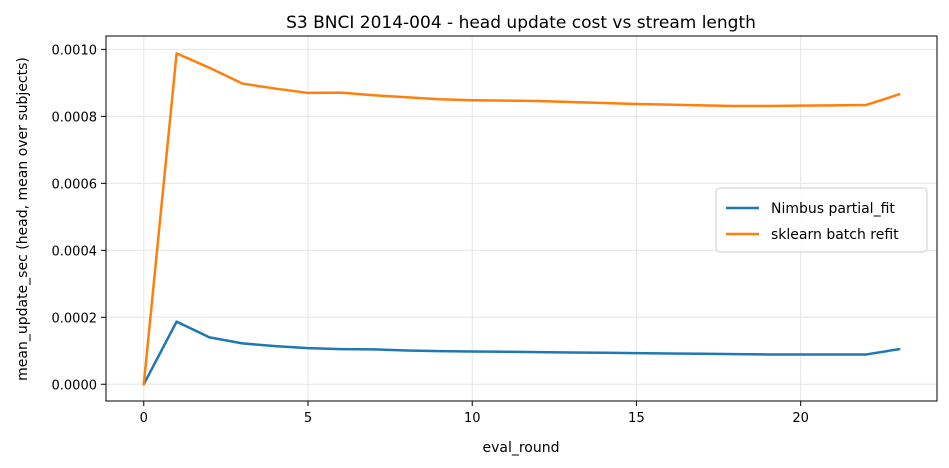 The image size is (949, 468). What do you see at coordinates (75, 117) in the screenshot?
I see `y-tick-label: 0.0008` at bounding box center [75, 117].